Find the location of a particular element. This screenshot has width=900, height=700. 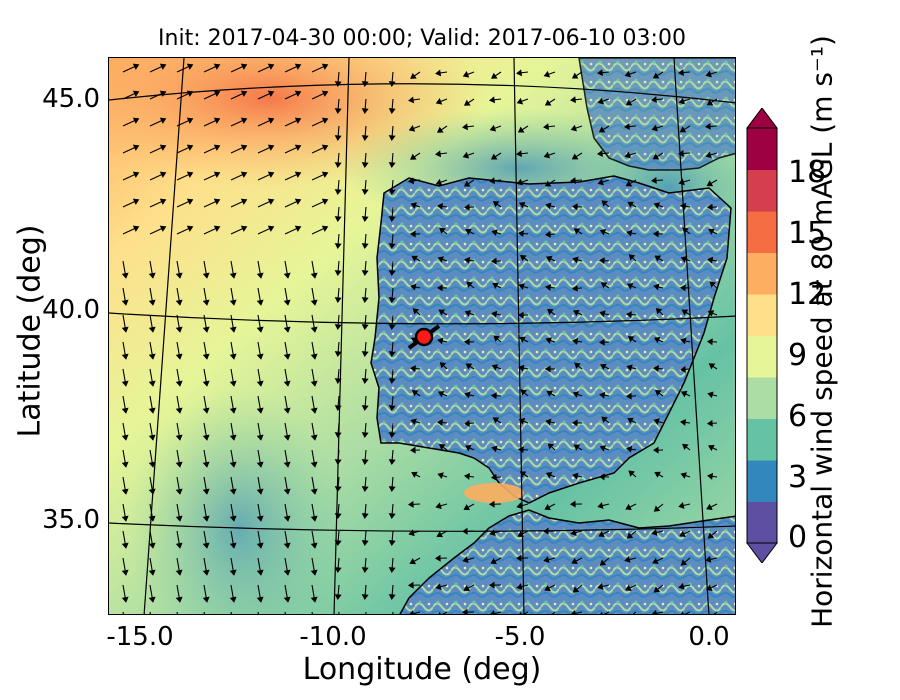

xtick-label: -5.0 is located at coordinates (520, 637).